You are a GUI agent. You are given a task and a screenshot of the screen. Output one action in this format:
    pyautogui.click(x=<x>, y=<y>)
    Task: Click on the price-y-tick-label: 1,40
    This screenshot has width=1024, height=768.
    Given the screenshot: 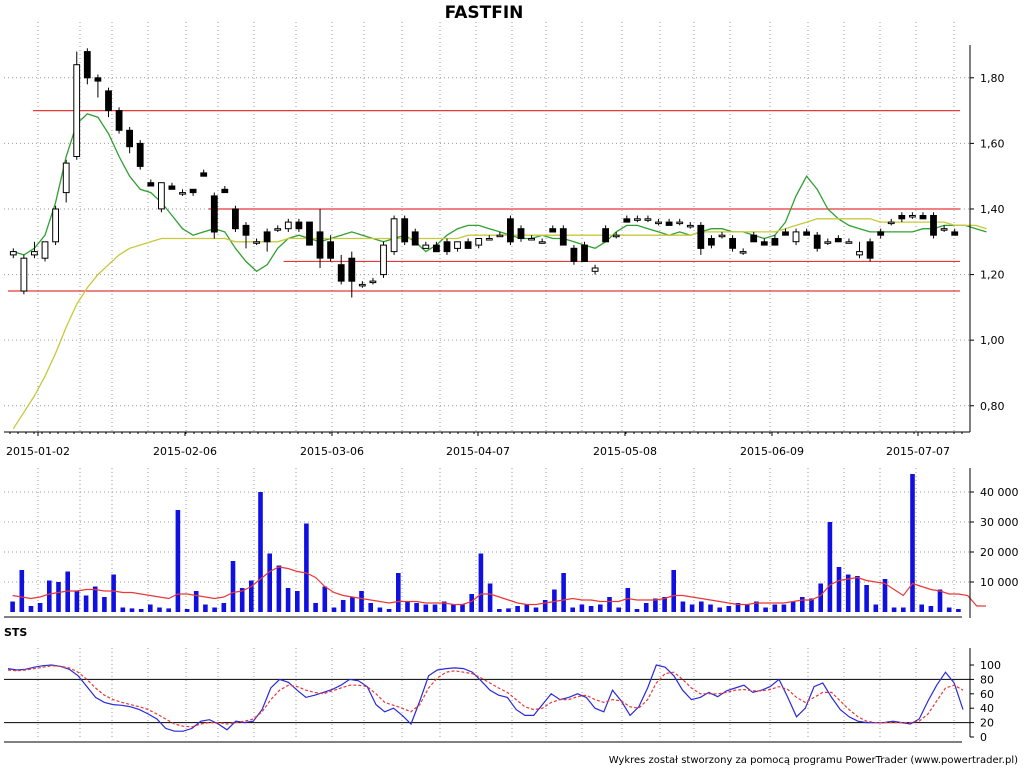 What is the action you would take?
    pyautogui.click(x=992, y=209)
    